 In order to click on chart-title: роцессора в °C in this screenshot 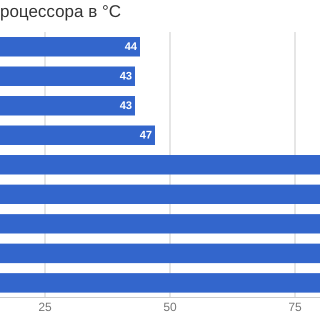, I will do `click(61, 12)`.